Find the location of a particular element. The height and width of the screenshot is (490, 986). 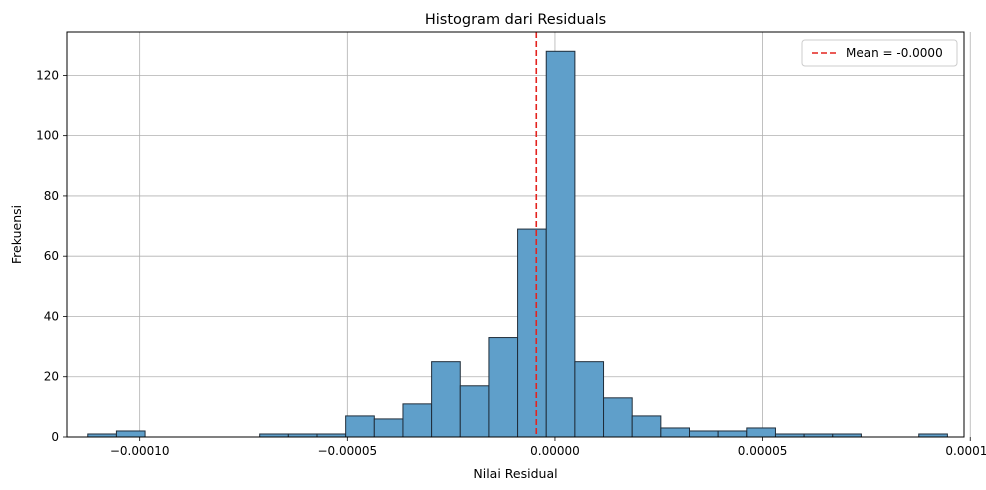

x-axis-ticks: −0.00010 −0.00005 0.00000 0.00005 0.00010 is located at coordinates (548, 447).